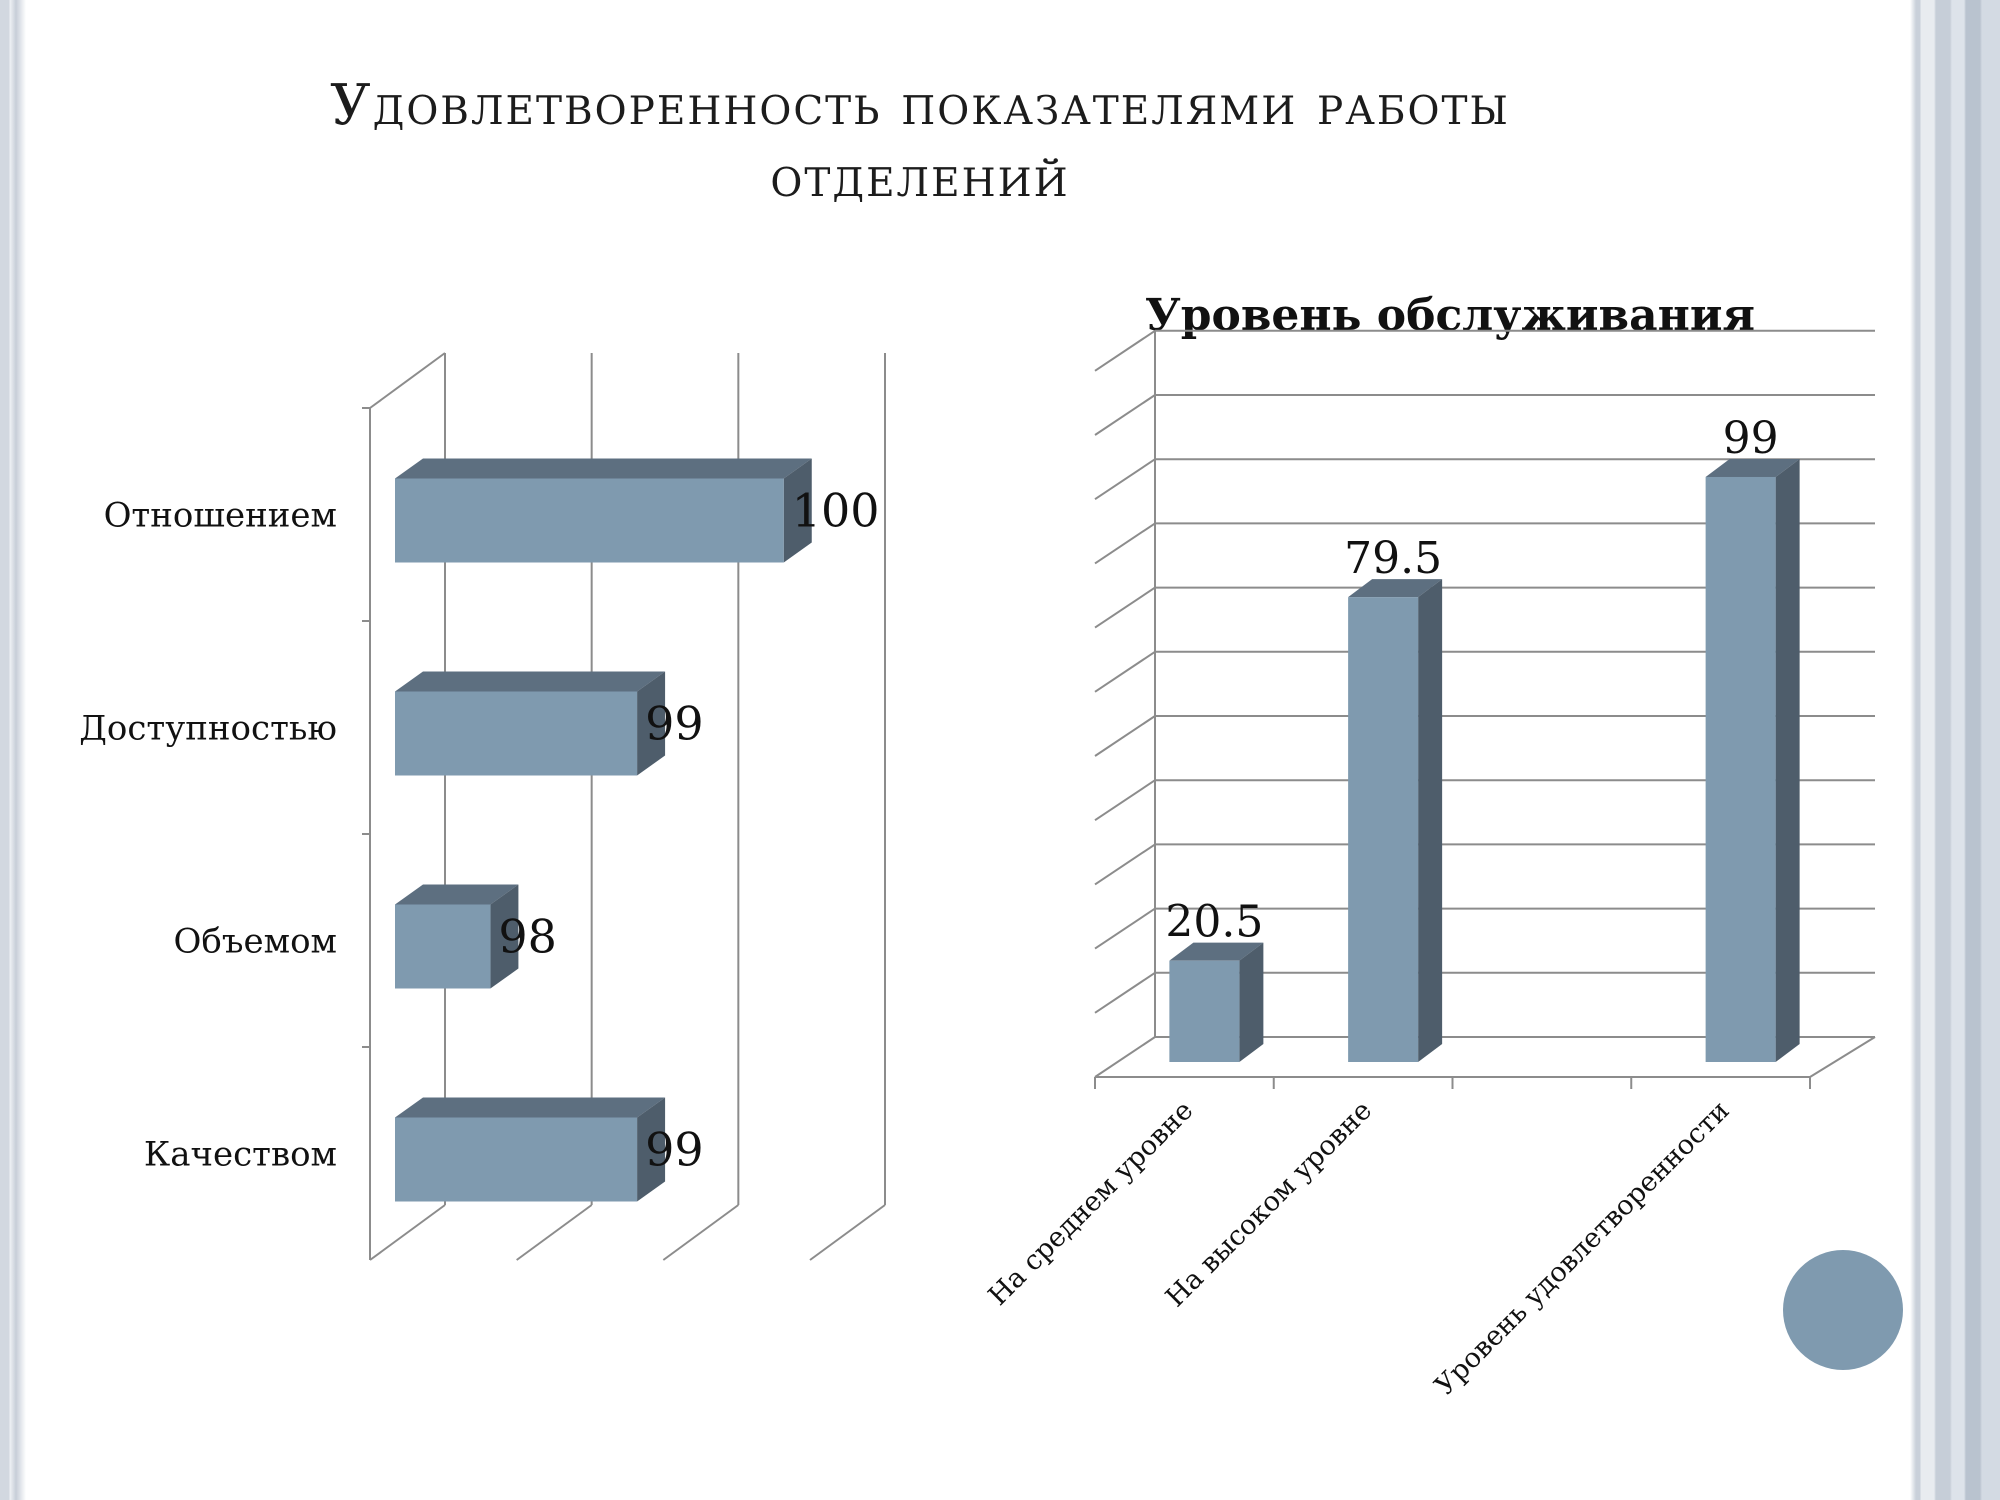 The height and width of the screenshot is (1500, 2000). I want to click on right-border-decoration, so click(1955, 750).